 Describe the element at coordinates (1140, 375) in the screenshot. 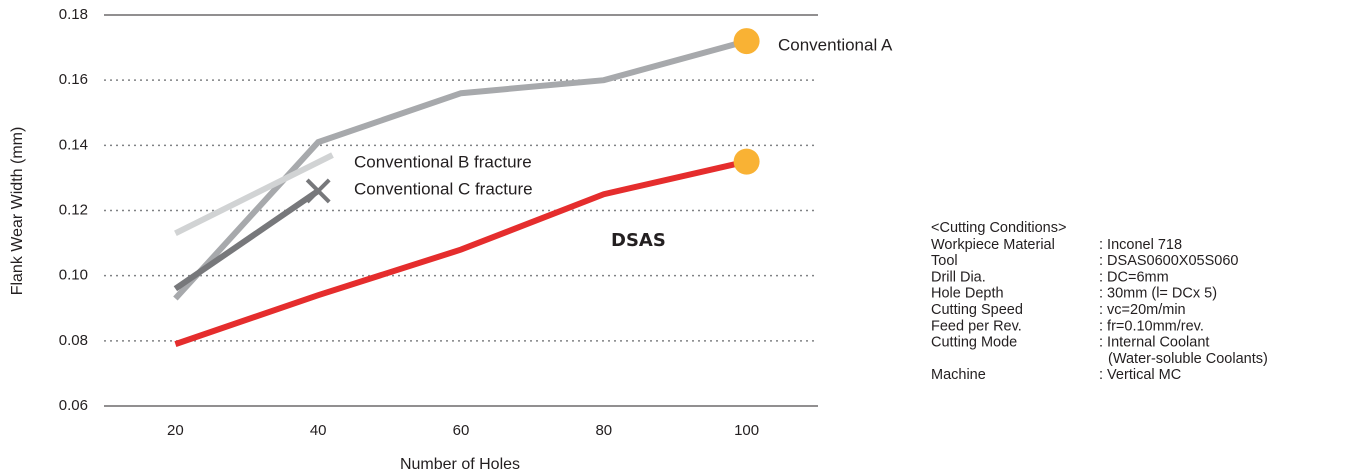

I see `condition-value: : Vertical MC` at that location.